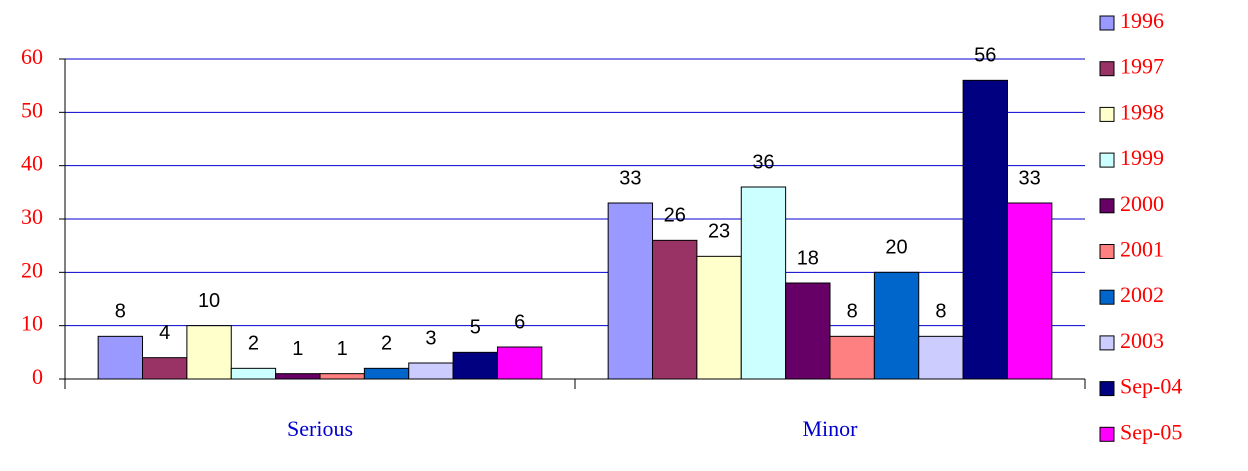 The image size is (1248, 471). Describe the element at coordinates (1142, 294) in the screenshot. I see `legend-label: 2002` at that location.